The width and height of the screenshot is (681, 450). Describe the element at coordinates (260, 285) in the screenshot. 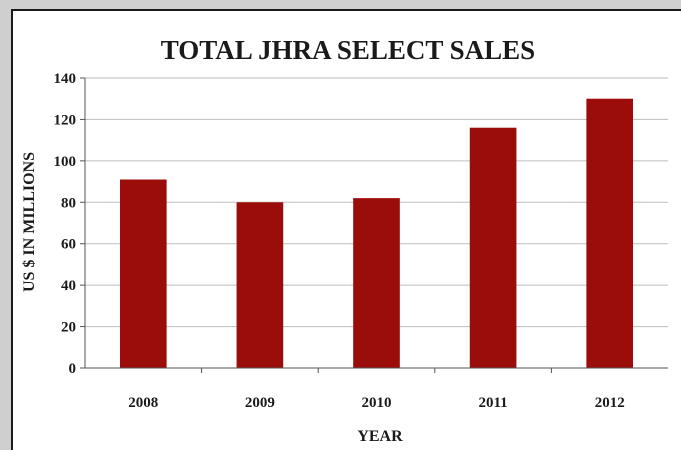

I see `bar-2009` at that location.